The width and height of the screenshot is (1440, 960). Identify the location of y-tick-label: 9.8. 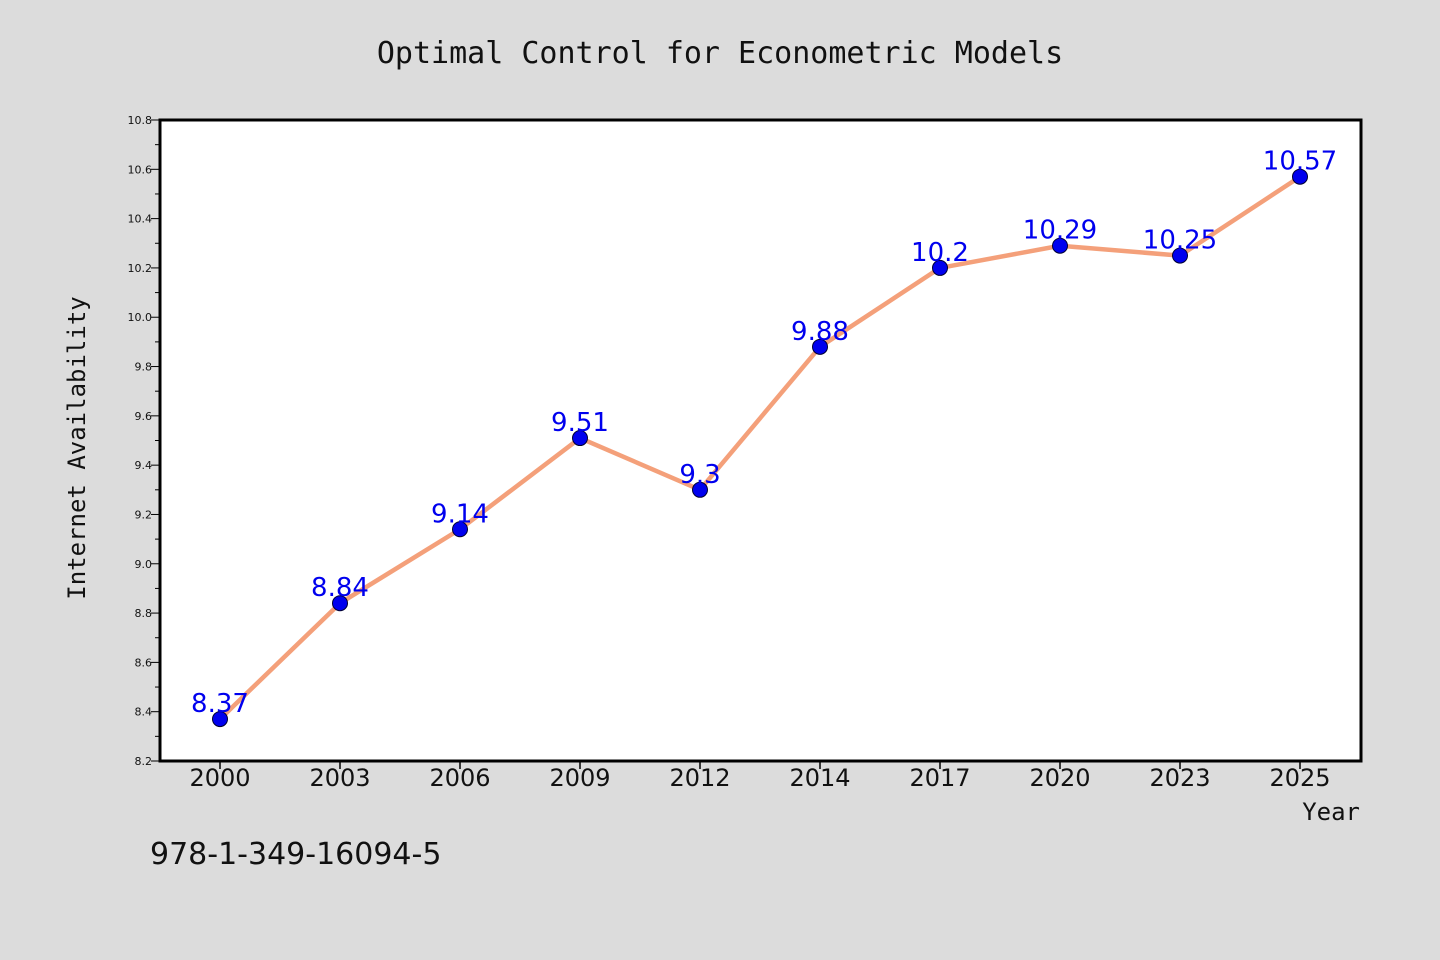
(144, 367).